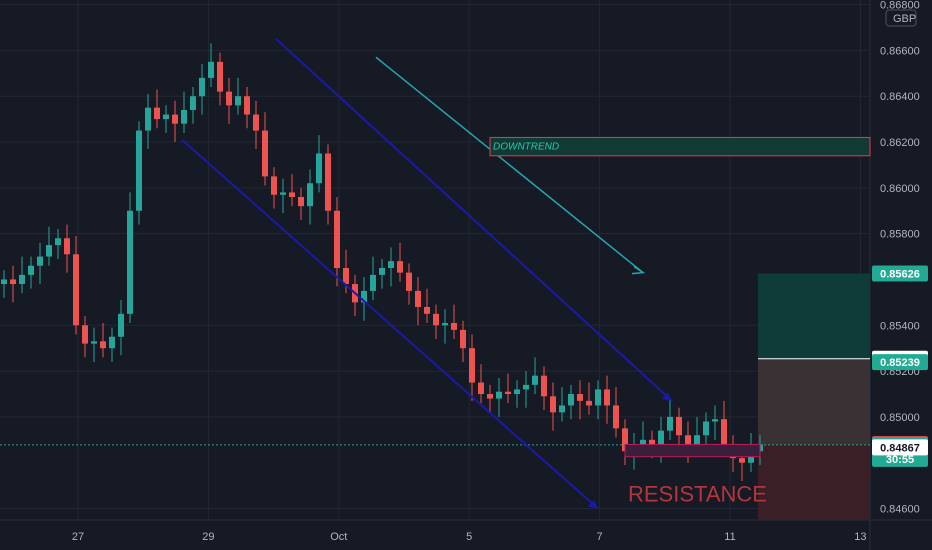  I want to click on trend-arrow-line, so click(509, 165).